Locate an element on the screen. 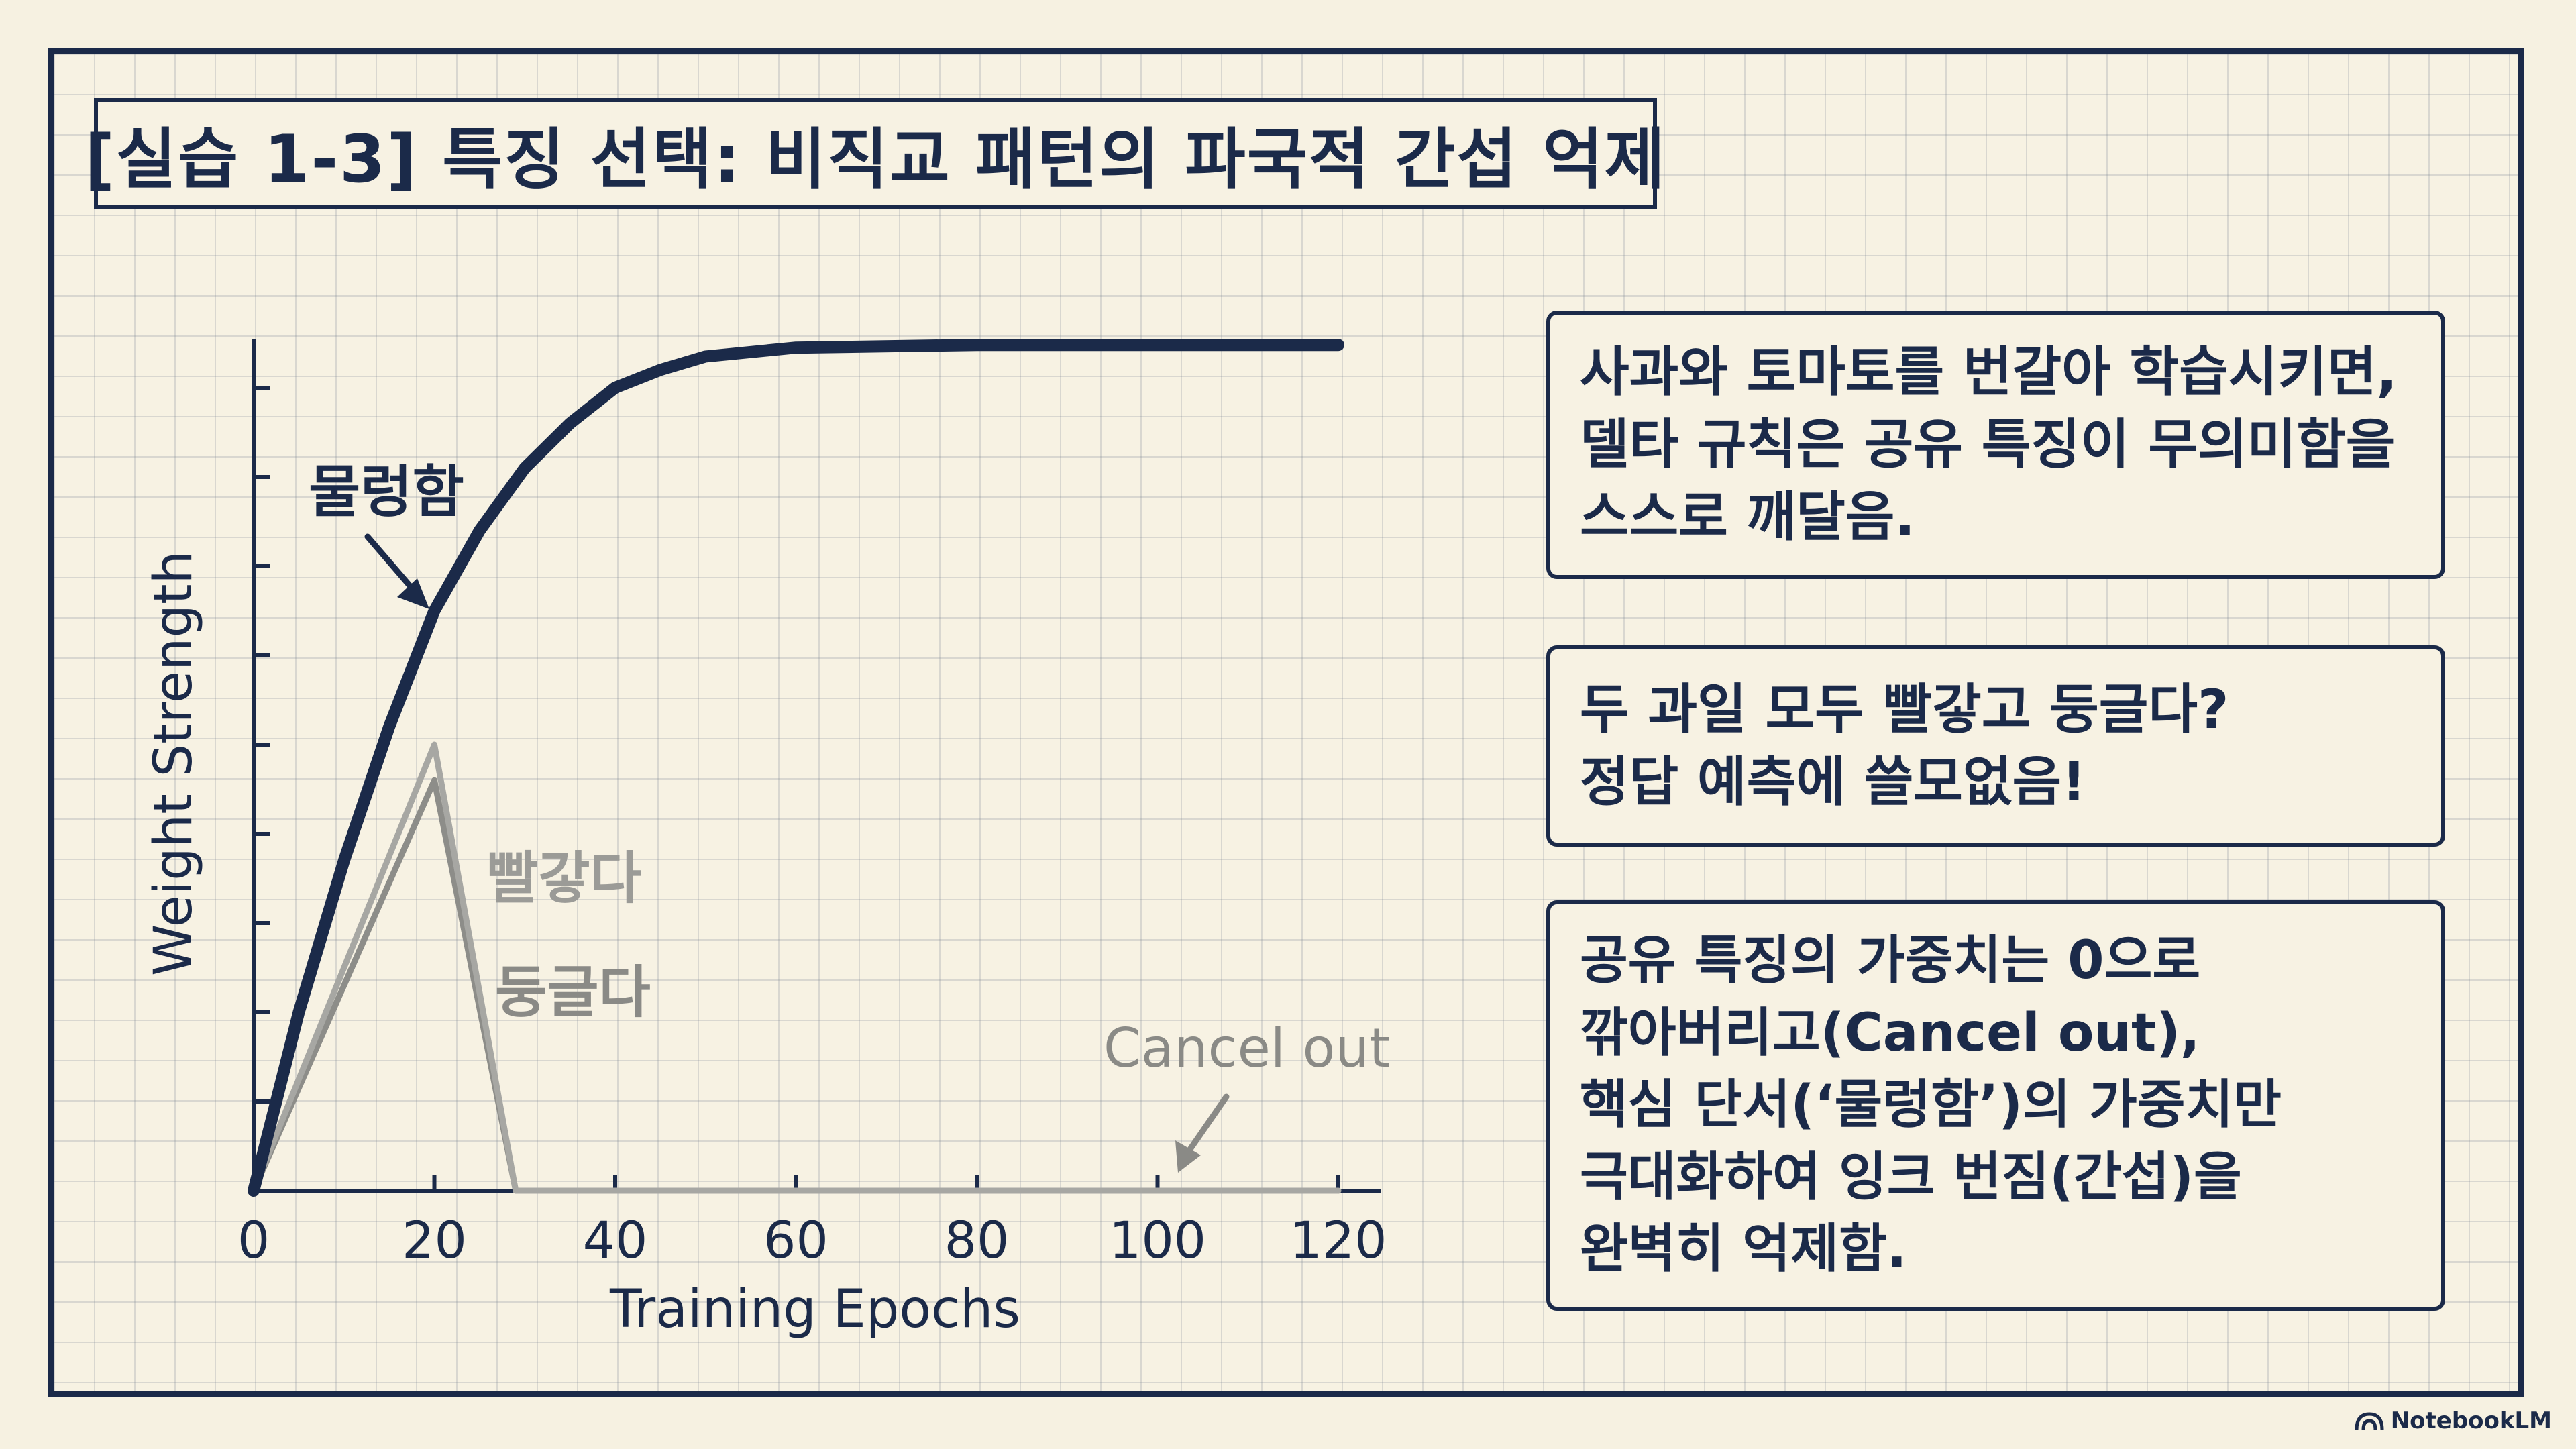 Image resolution: width=2576 pixels, height=1449 pixels. arrow-cancel-shaft is located at coordinates (1206, 1126).